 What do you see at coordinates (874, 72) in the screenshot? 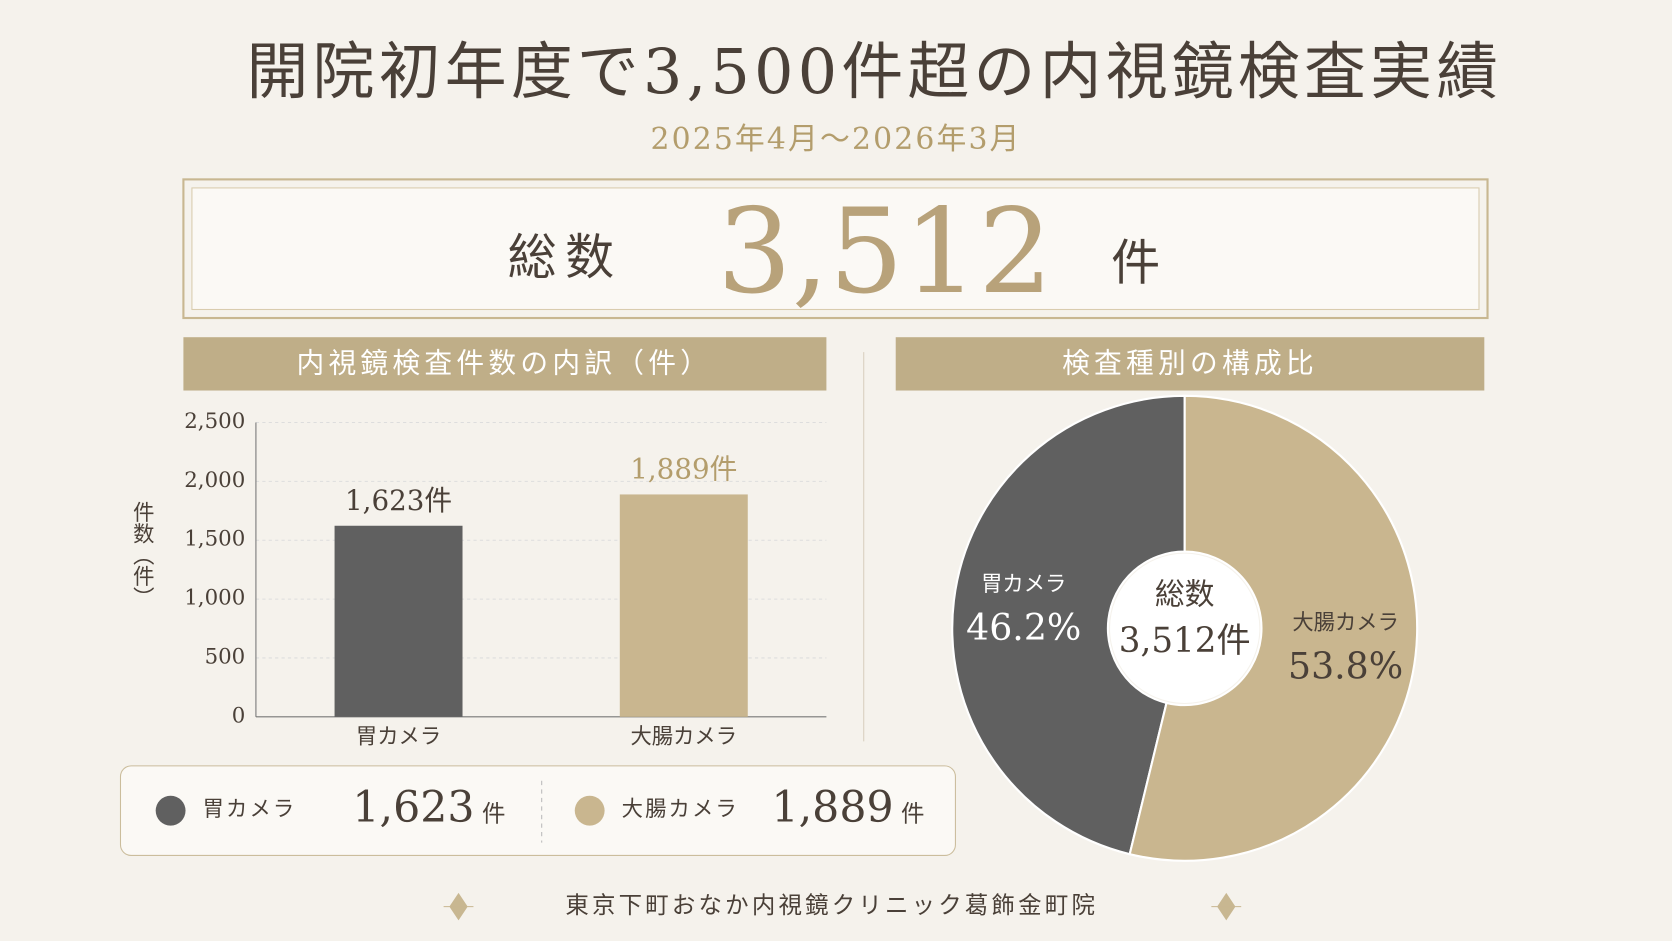
I see `title: 開院初年度で3,500件超の内視鏡検査実績` at bounding box center [874, 72].